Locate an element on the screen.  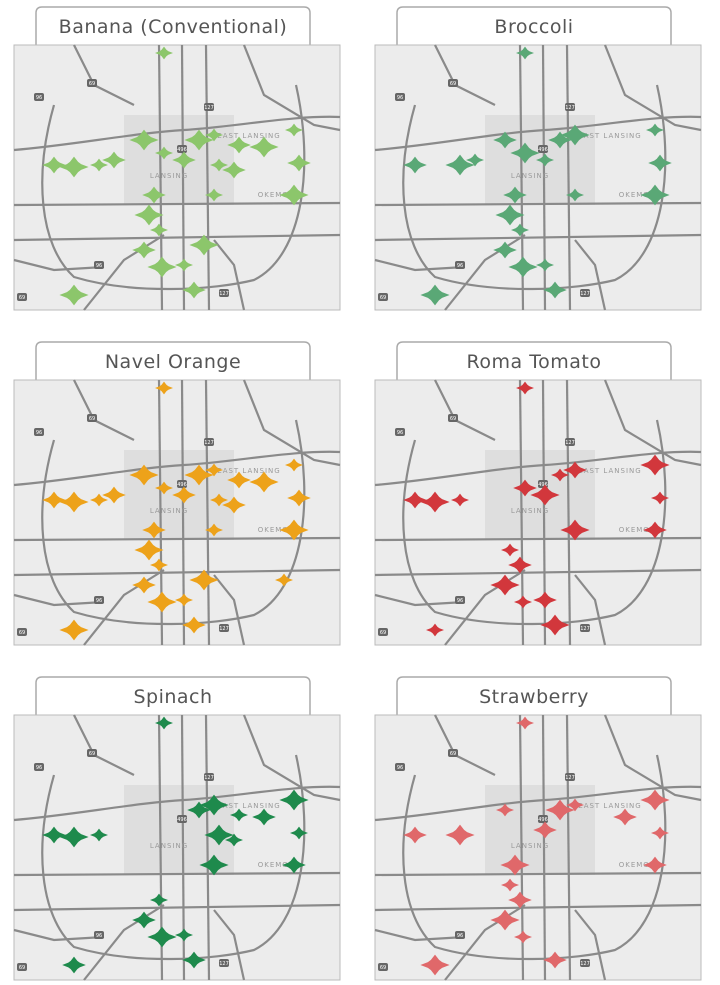
panel-title: Spinach is located at coordinates (172, 697).